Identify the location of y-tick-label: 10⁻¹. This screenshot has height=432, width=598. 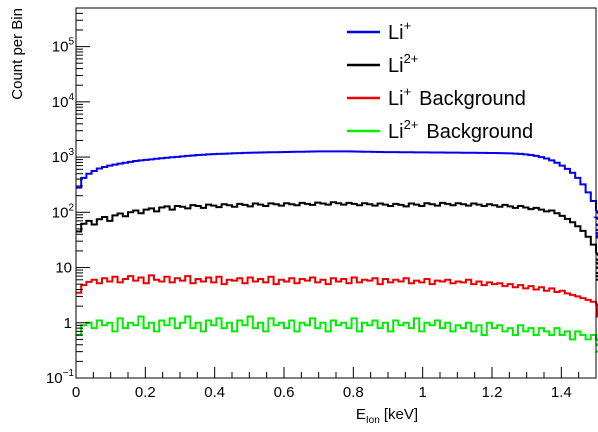
(60, 377).